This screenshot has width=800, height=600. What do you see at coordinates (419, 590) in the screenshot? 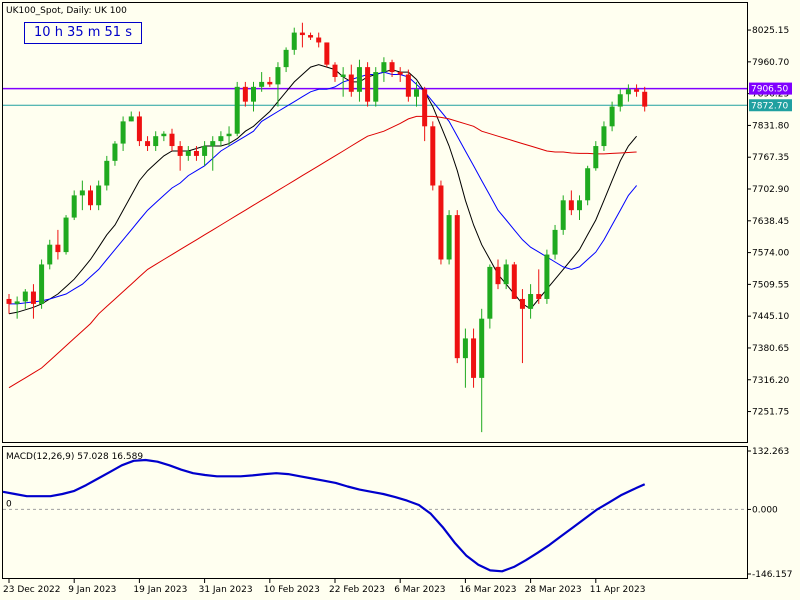
I see `time-tick-label: 6 Mar 2023` at bounding box center [419, 590].